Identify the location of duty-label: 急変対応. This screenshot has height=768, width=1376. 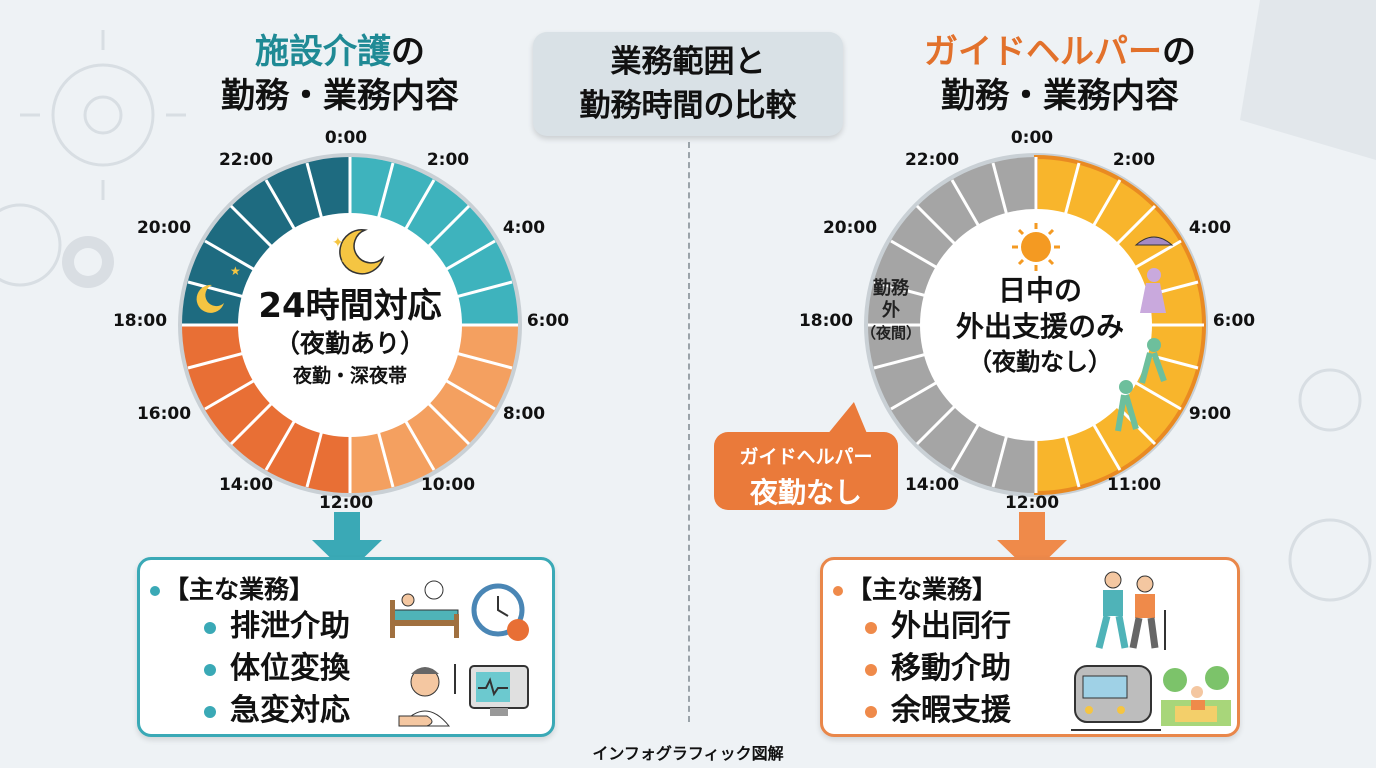
(290, 710).